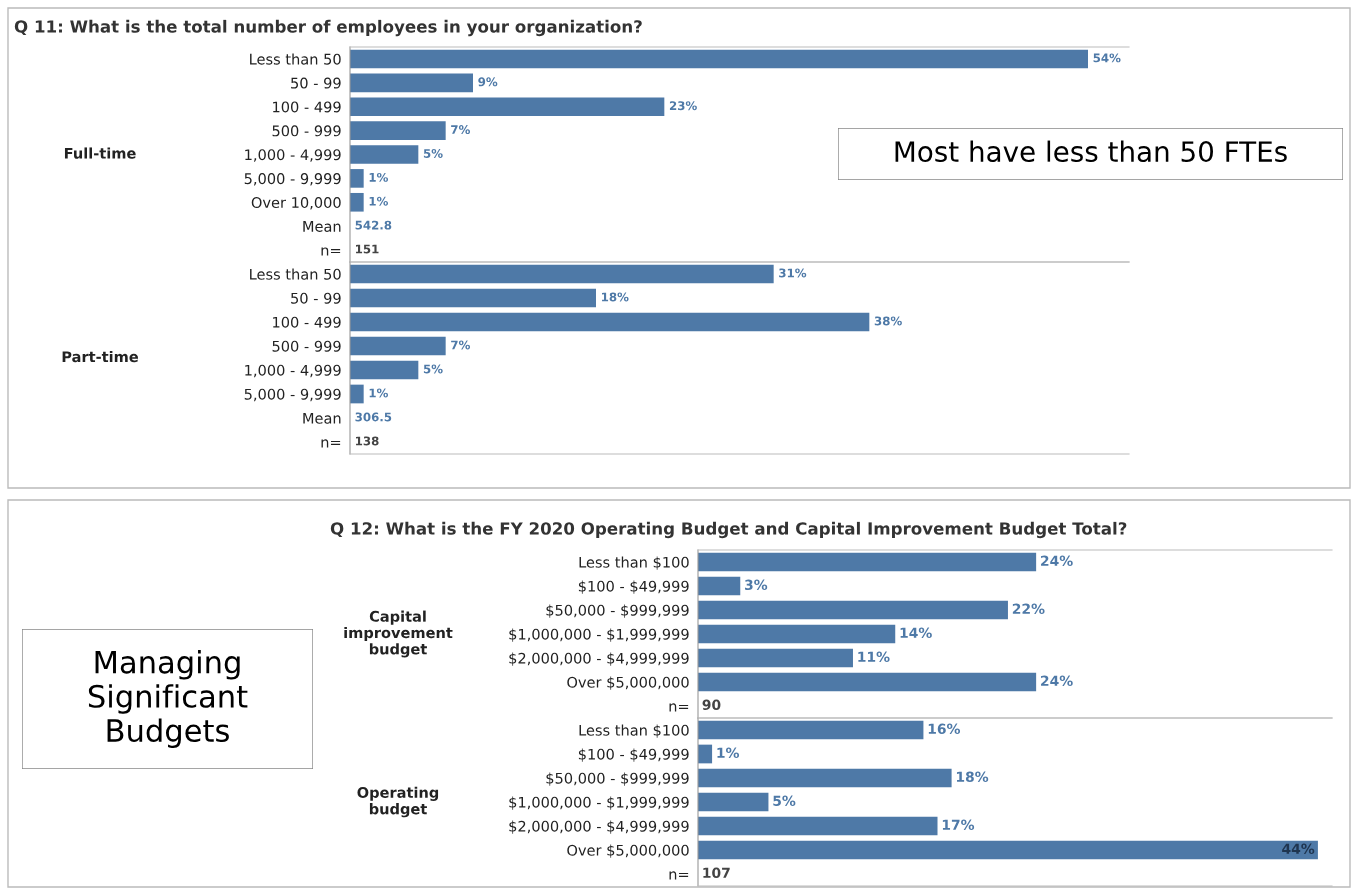  What do you see at coordinates (1028, 609) in the screenshot?
I see `data-label: 22%` at bounding box center [1028, 609].